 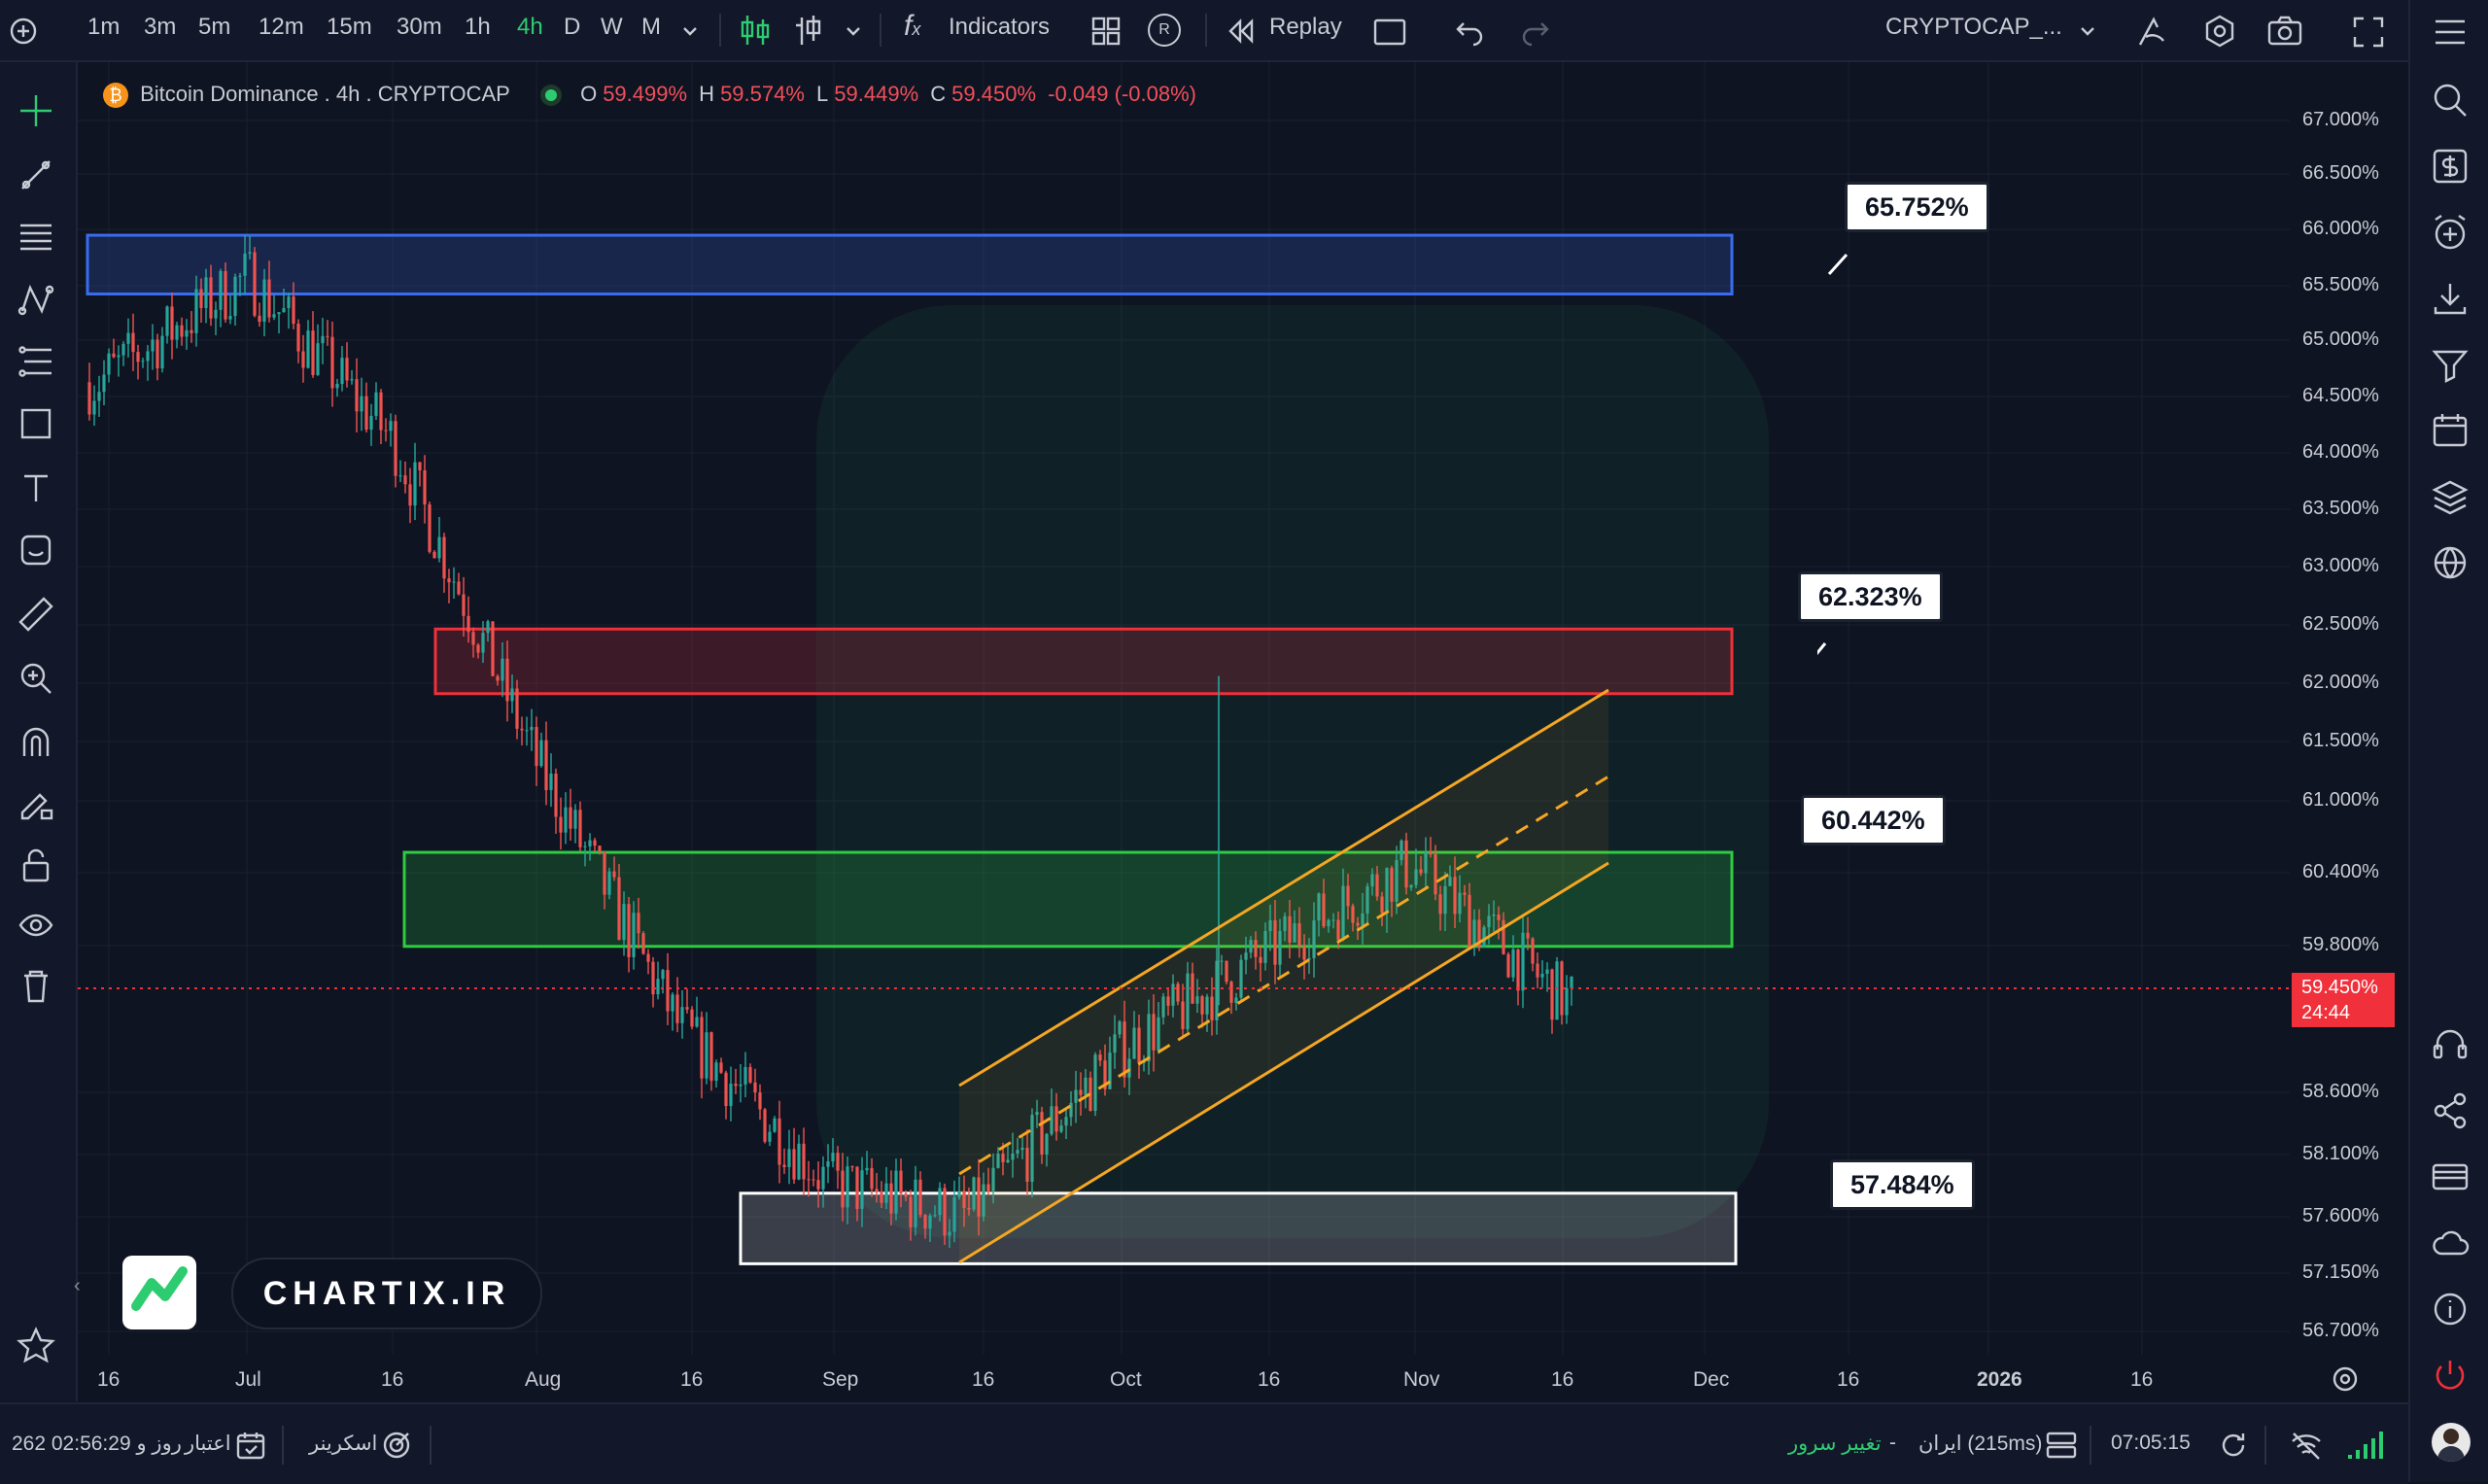 What do you see at coordinates (1000, 27) in the screenshot?
I see `indicators-button: Indicators` at bounding box center [1000, 27].